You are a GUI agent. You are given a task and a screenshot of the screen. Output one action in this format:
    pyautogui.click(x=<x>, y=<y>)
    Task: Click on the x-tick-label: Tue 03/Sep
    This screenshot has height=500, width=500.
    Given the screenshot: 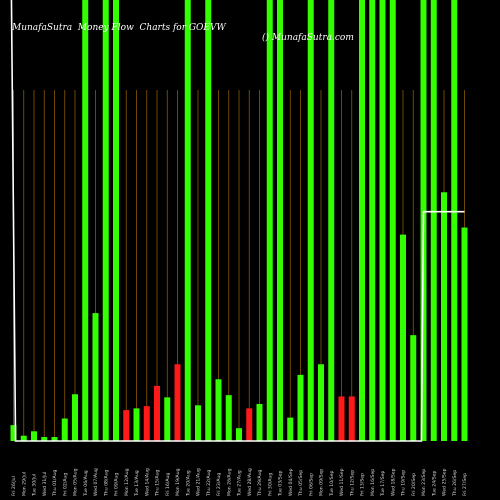 What is the action you would take?
    pyautogui.click(x=281, y=484)
    